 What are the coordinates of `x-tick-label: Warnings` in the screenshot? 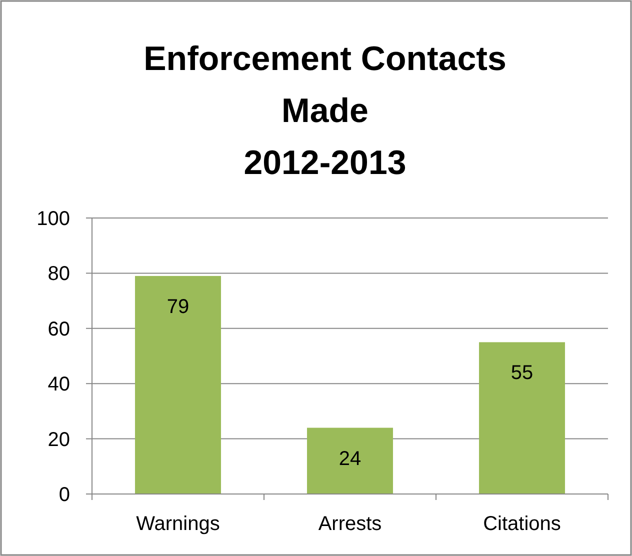 It's located at (178, 524).